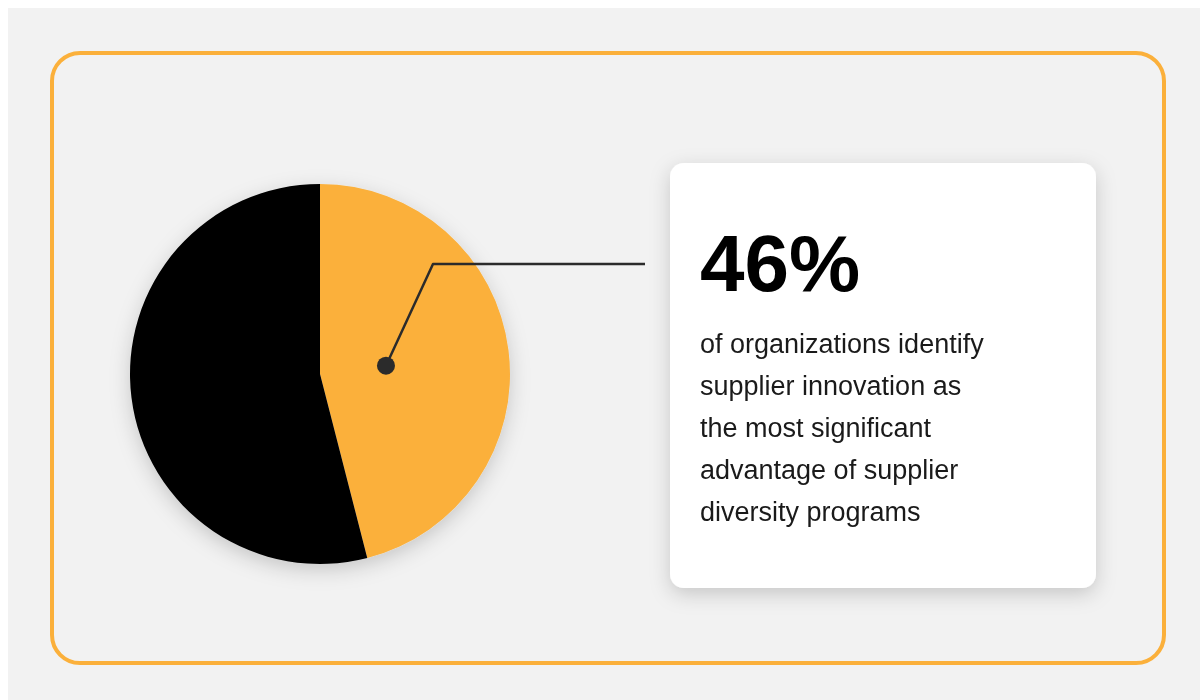 The image size is (1200, 700). Describe the element at coordinates (780, 263) in the screenshot. I see `data-label: 46%` at that location.